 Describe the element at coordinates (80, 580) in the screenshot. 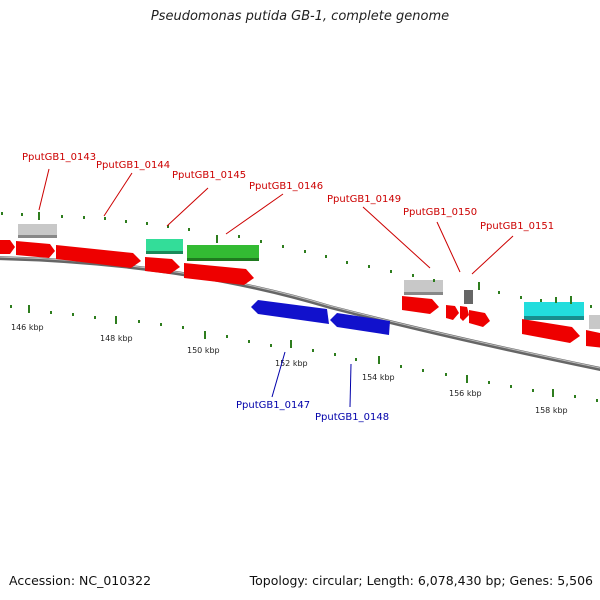

I see `accession-text: Accession: NC_010322` at that location.